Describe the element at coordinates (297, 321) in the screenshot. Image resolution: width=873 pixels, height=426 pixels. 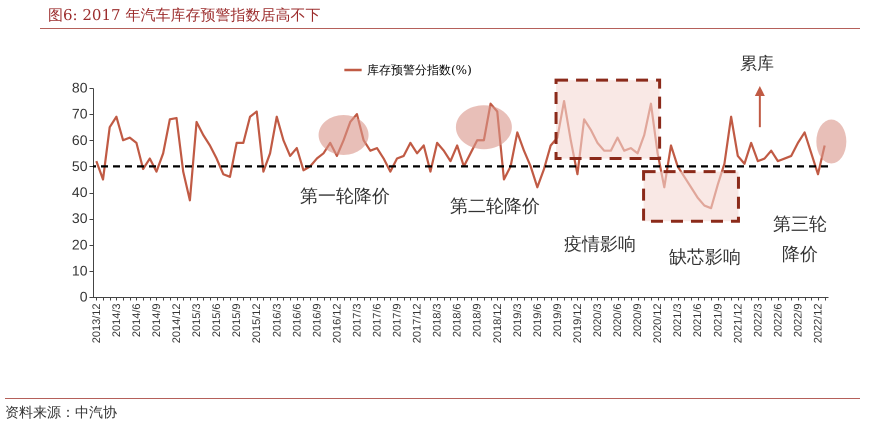
I see `x-tick-label: 2016/6` at that location.